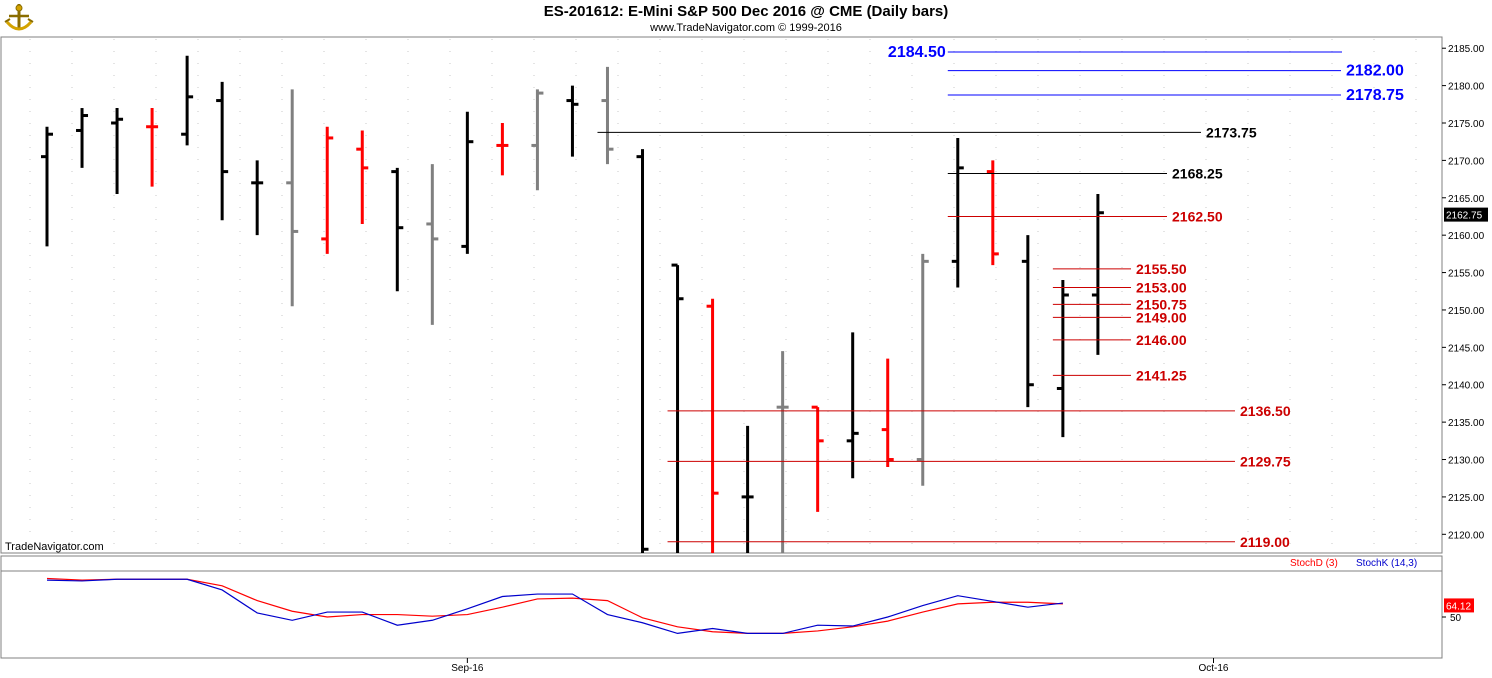 The width and height of the screenshot is (1492, 678). What do you see at coordinates (1466, 311) in the screenshot?
I see `price-tick-label: 2150.00` at bounding box center [1466, 311].